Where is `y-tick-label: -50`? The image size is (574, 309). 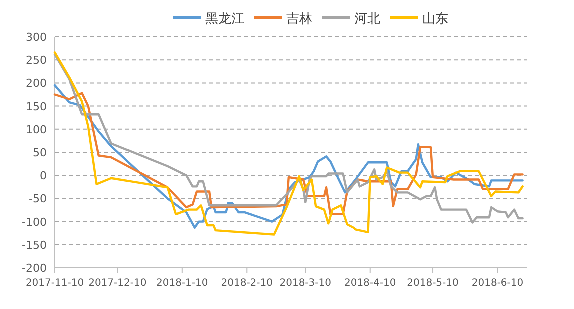
y-tick-label: -50 is located at coordinates (38, 199).